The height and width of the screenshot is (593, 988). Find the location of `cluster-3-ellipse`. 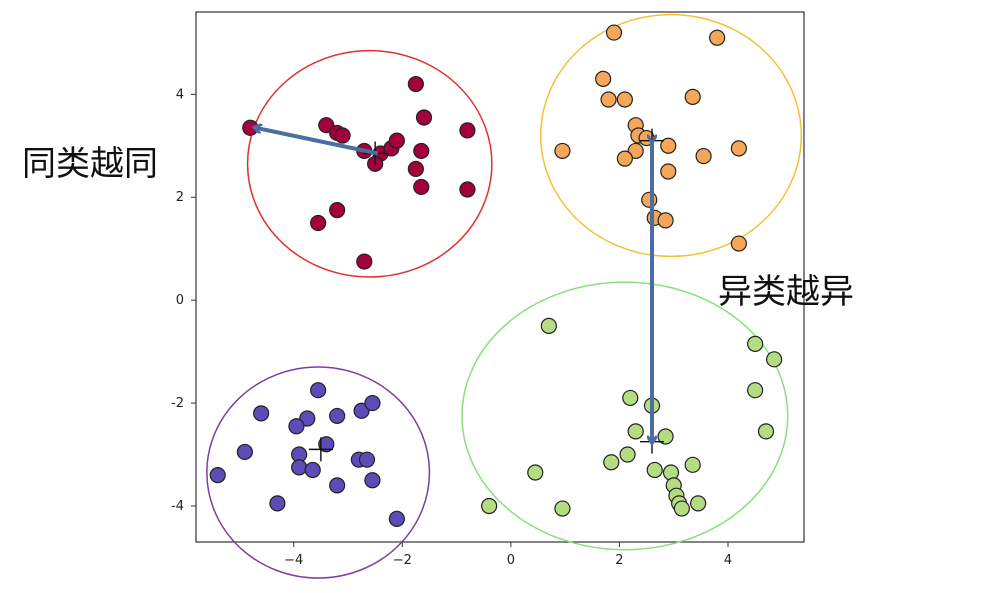

cluster-3-ellipse is located at coordinates (318, 472).